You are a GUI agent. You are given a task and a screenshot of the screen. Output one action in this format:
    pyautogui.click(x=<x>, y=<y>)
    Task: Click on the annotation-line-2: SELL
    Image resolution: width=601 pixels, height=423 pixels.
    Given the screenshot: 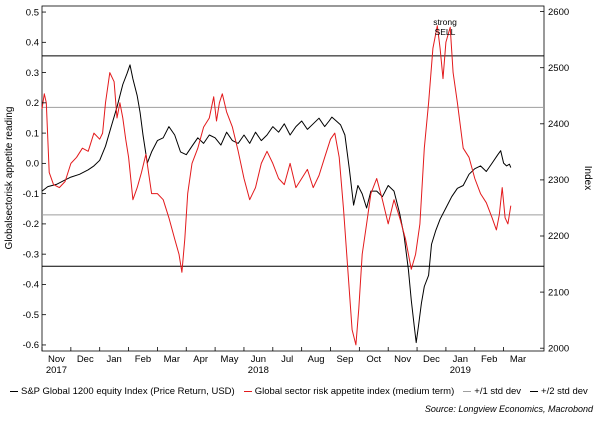 What is the action you would take?
    pyautogui.click(x=445, y=32)
    